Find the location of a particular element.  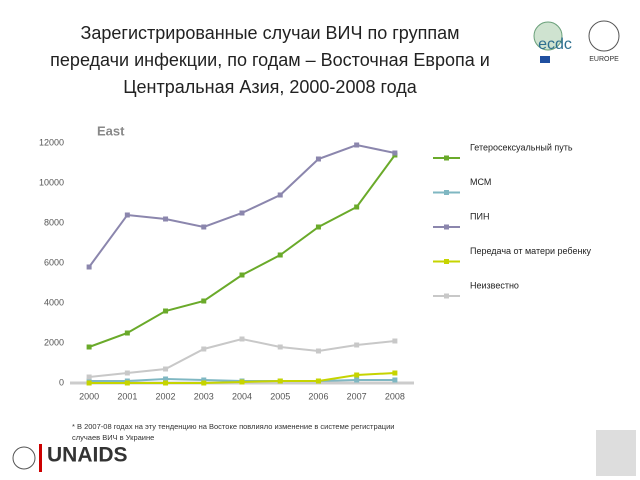

ecdc-logo: ecdc is located at coordinates (552, 42).